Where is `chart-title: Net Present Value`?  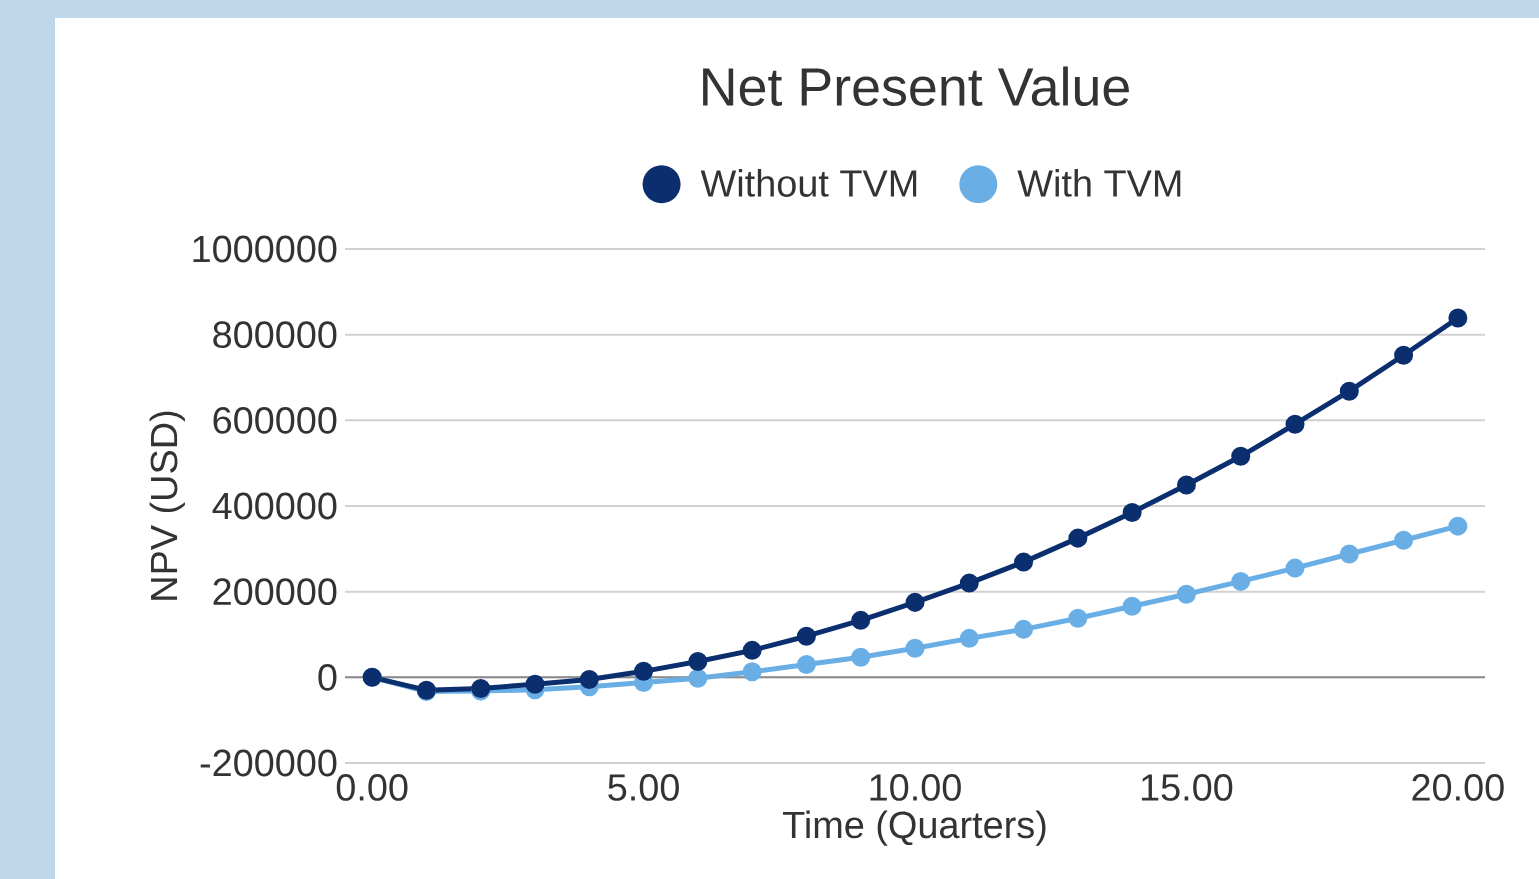
chart-title: Net Present Value is located at coordinates (916, 86).